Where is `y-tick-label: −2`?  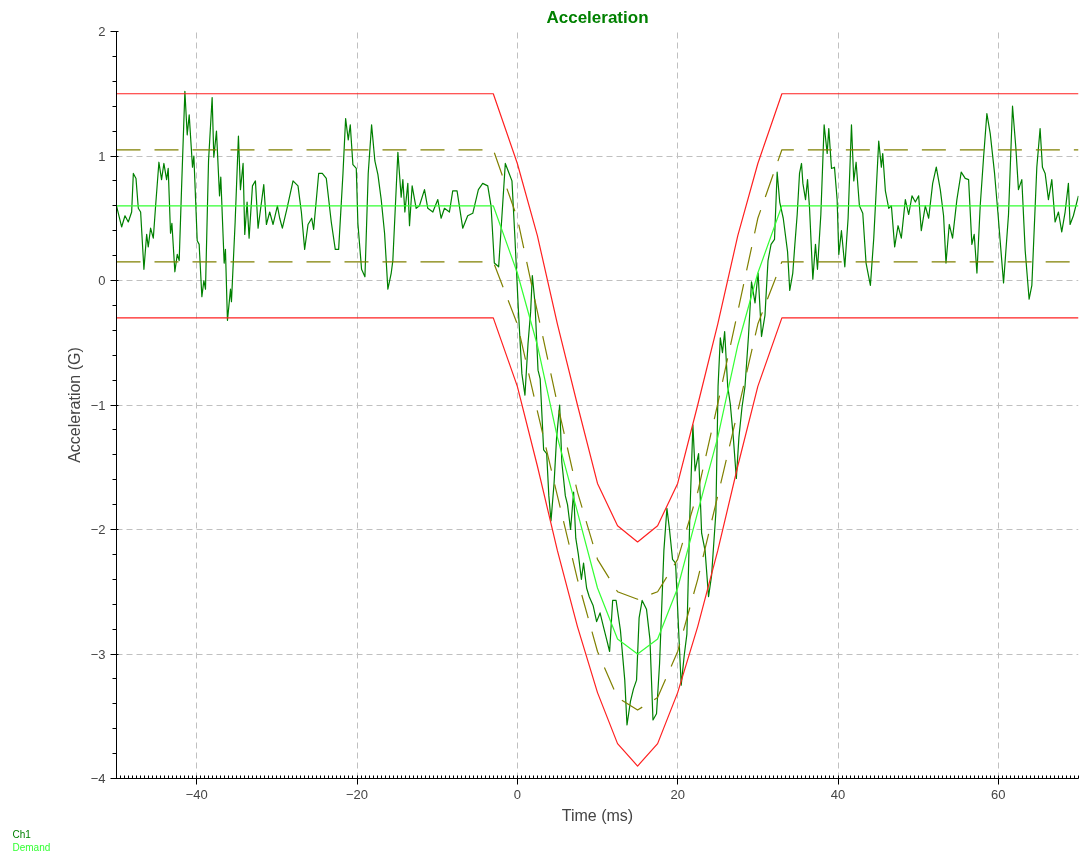
y-tick-label: −2 is located at coordinates (98, 529).